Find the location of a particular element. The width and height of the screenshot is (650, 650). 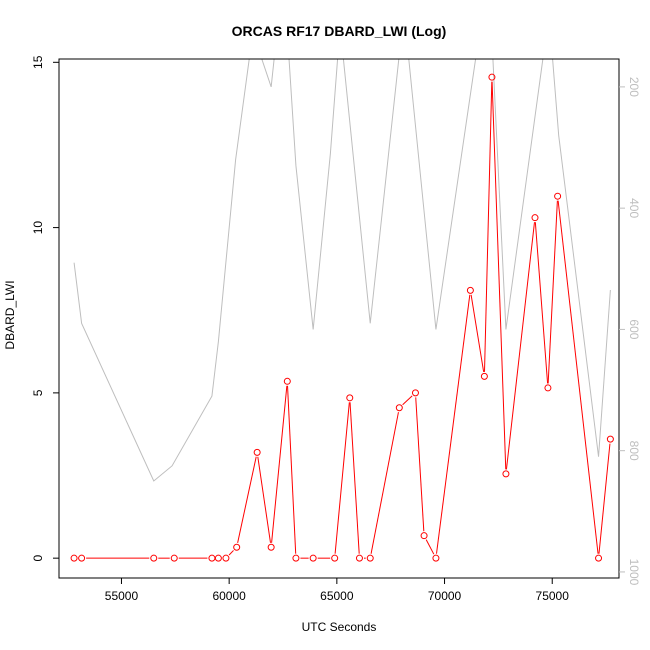

y-axis-label: DBARD_LWI is located at coordinates (10, 314).